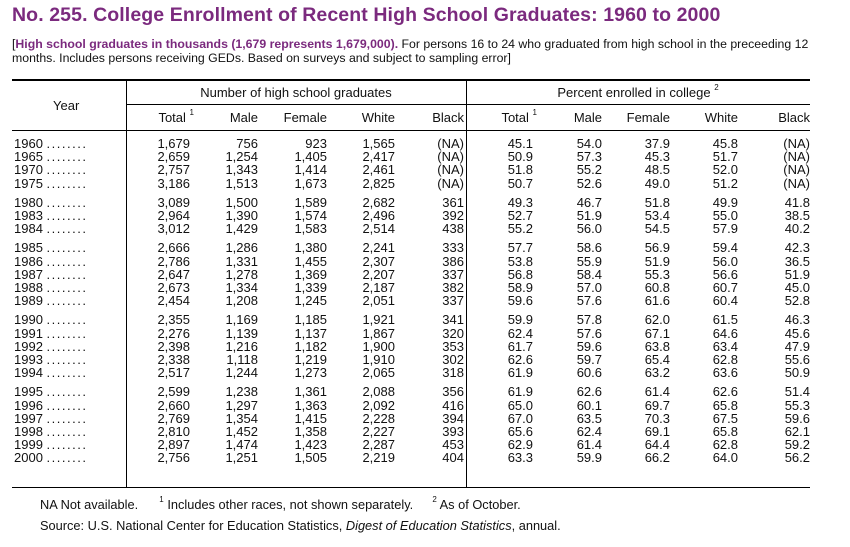 The image size is (850, 547). Describe the element at coordinates (534, 112) in the screenshot. I see `col-header-sup: 1` at that location.